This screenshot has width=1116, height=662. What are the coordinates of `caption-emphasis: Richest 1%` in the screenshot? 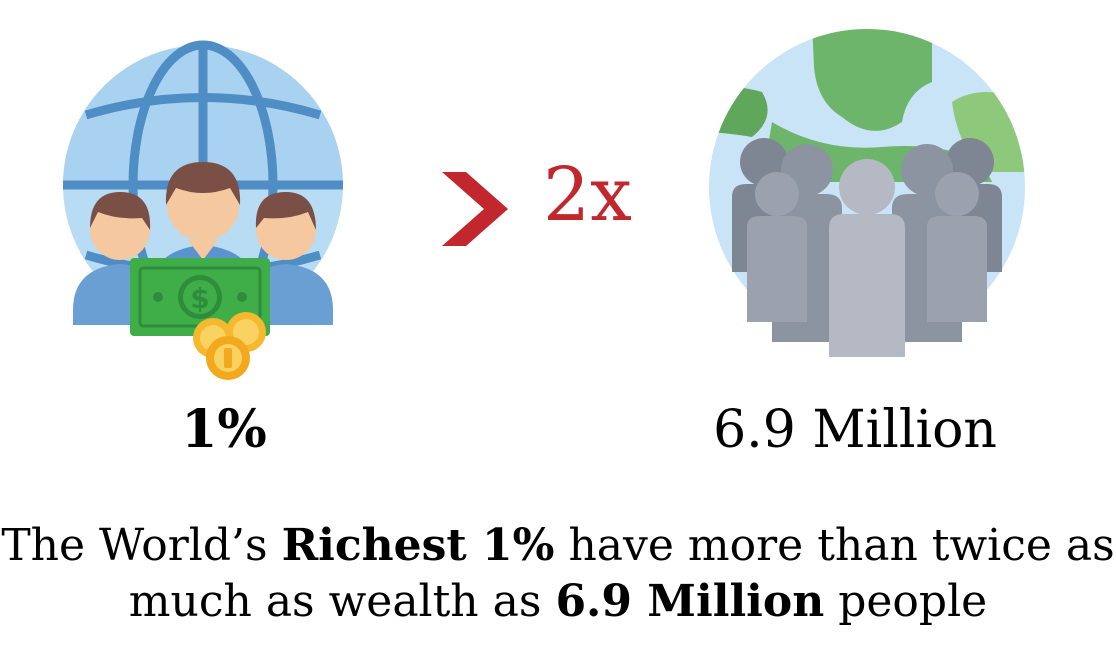 It's located at (418, 545).